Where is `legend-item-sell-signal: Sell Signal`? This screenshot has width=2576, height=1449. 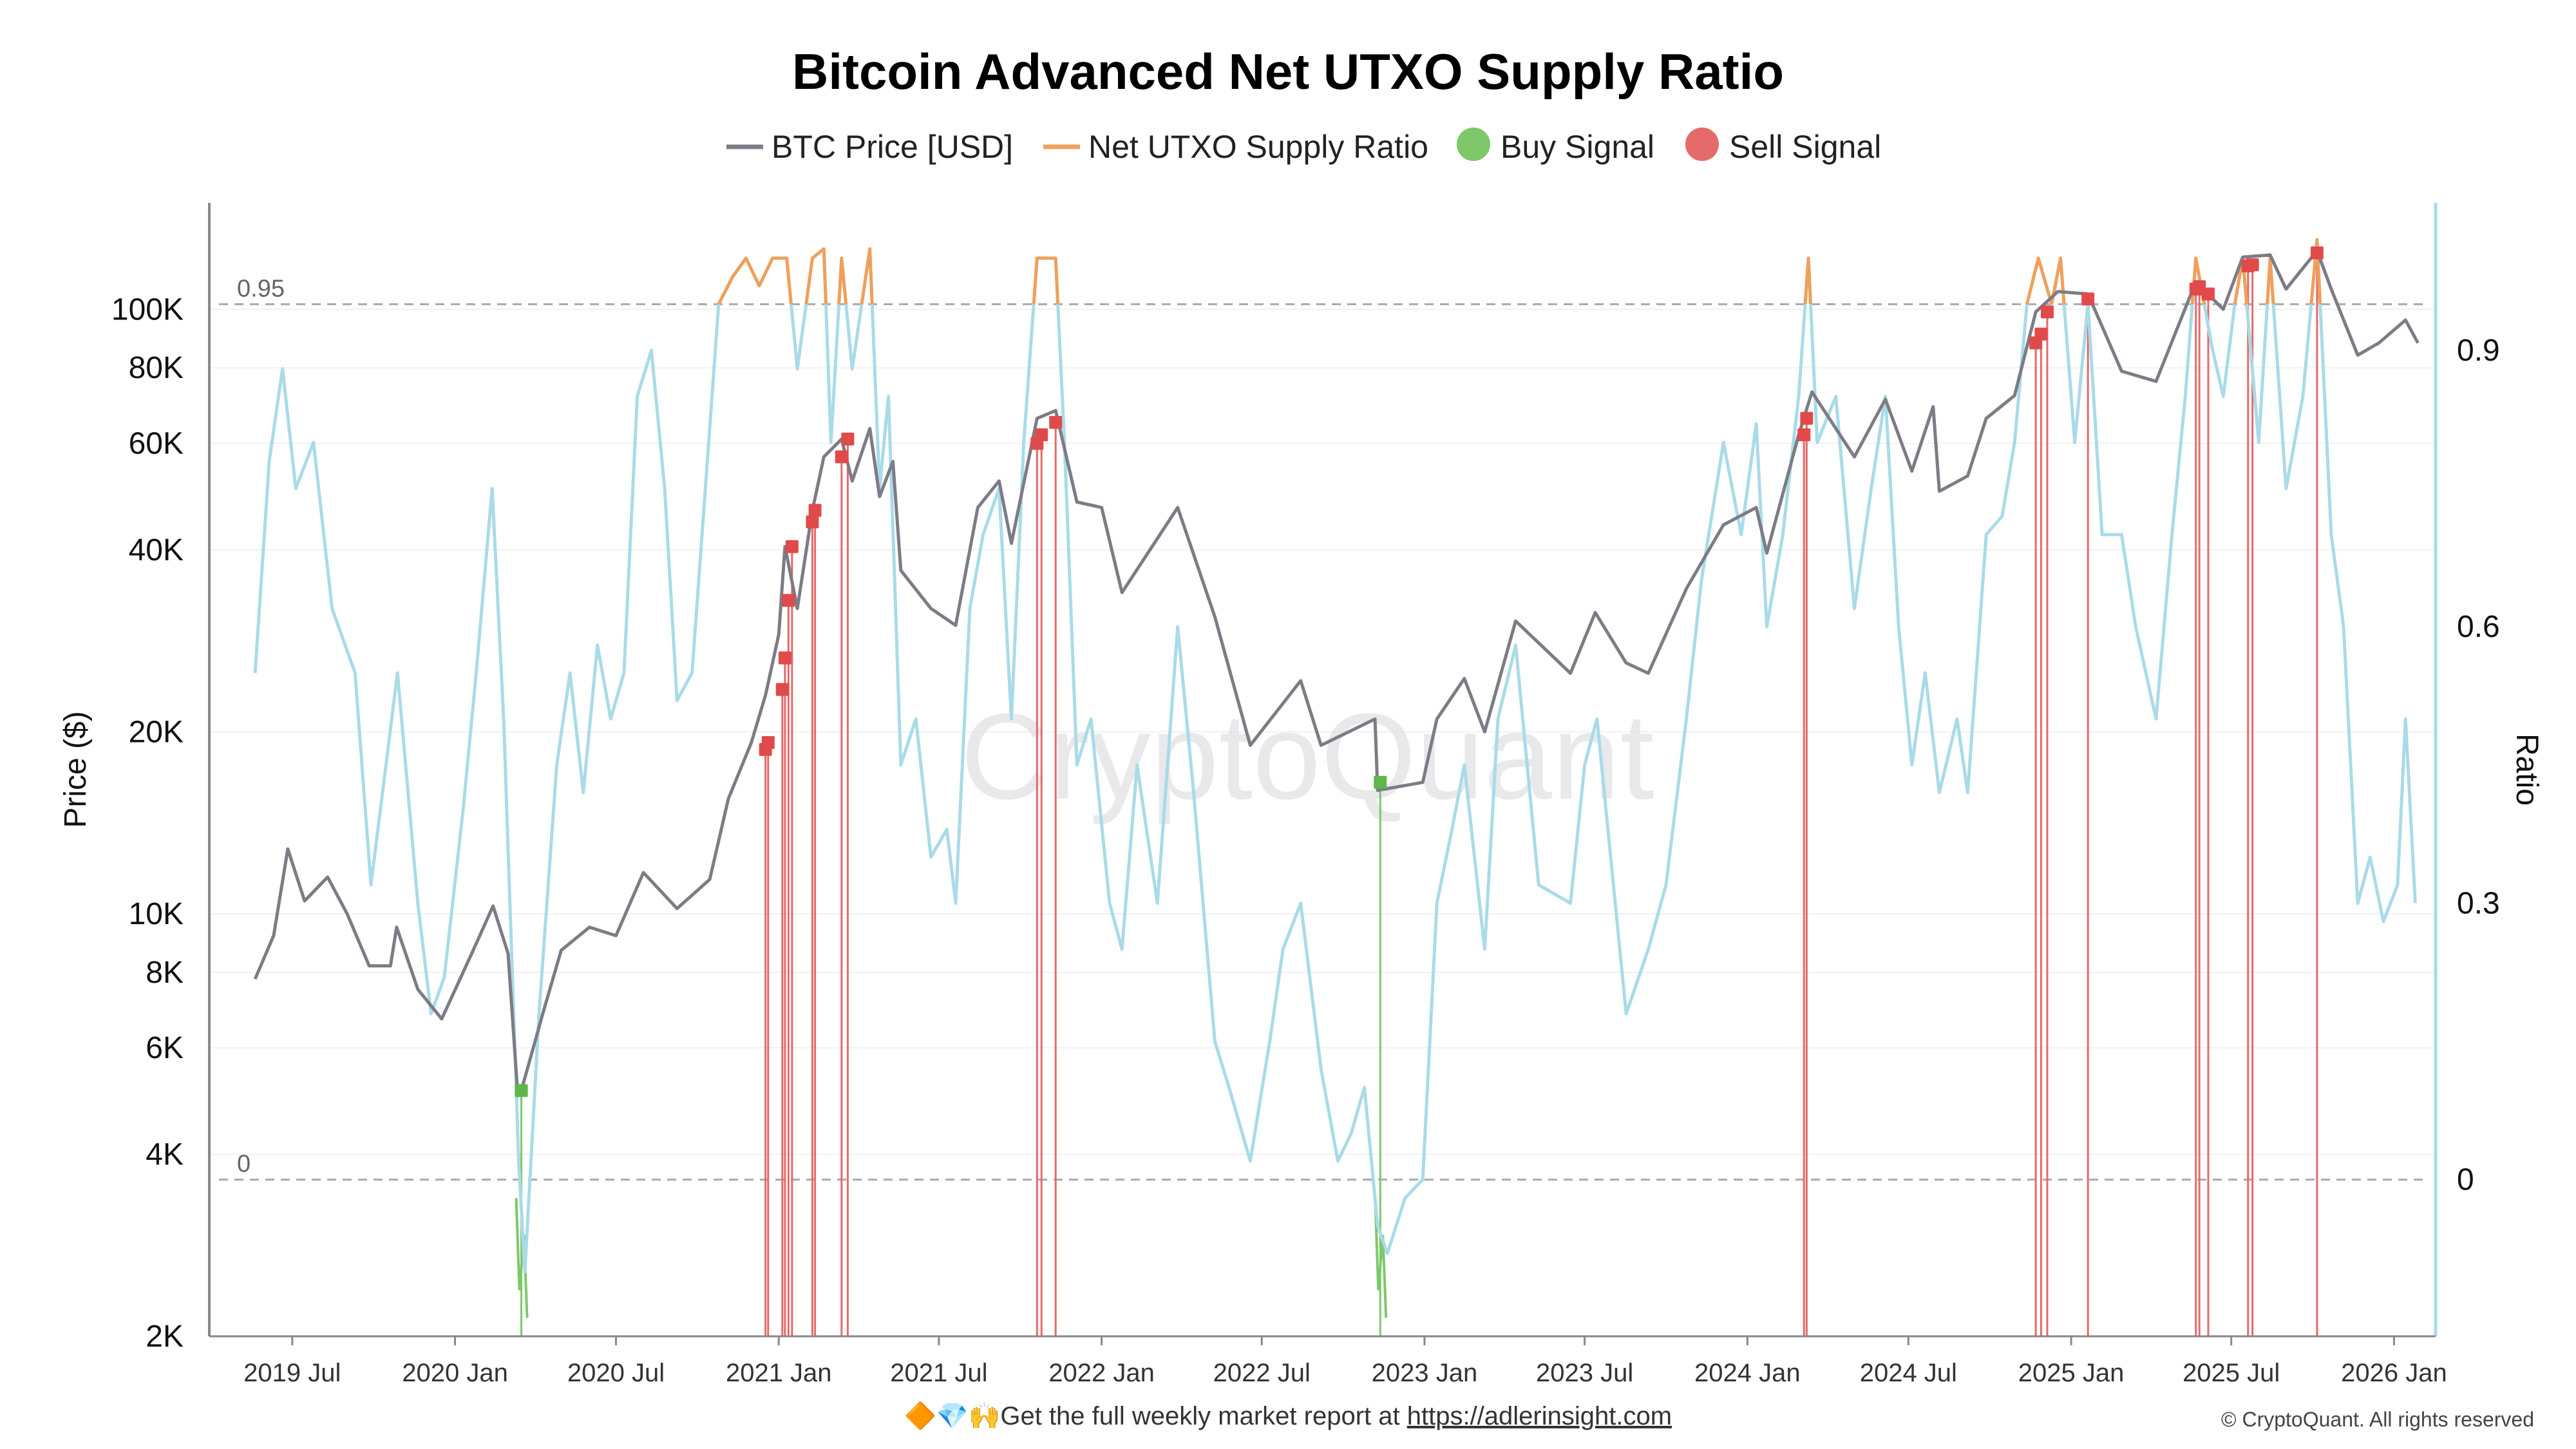 legend-item-sell-signal: Sell Signal is located at coordinates (1783, 147).